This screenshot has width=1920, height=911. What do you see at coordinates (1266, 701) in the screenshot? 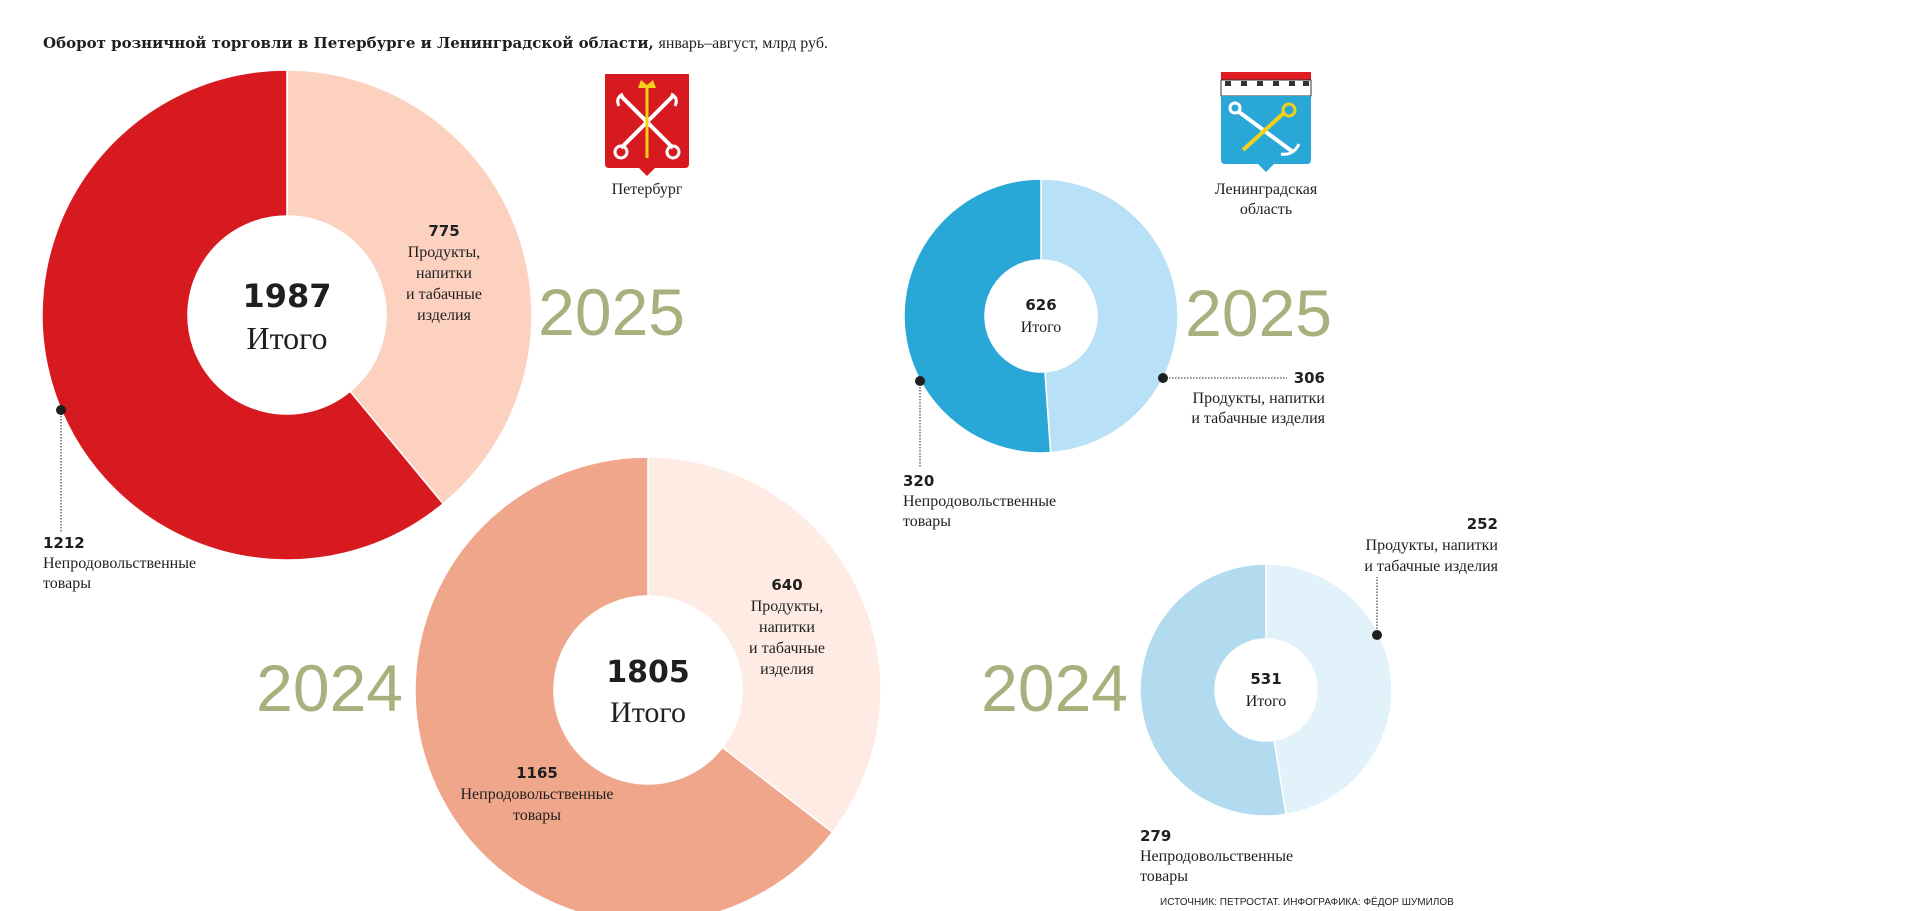
I see `pie-4-total-label: Итого` at bounding box center [1266, 701].